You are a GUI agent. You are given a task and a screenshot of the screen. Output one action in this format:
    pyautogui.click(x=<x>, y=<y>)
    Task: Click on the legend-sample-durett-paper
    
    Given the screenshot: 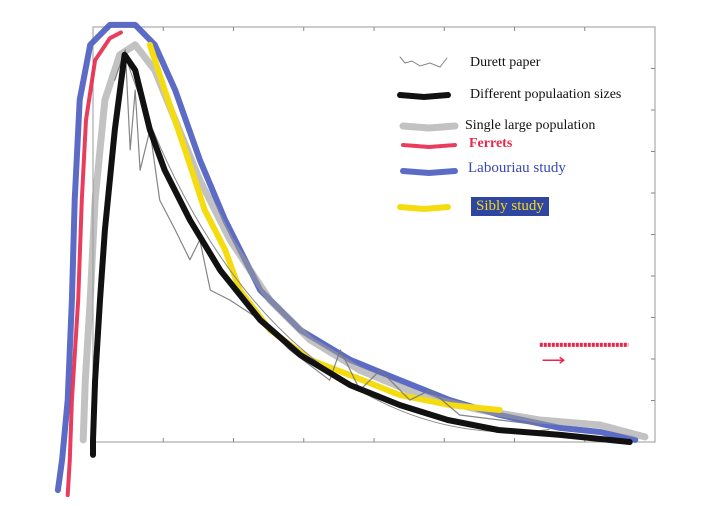 What is the action you would take?
    pyautogui.click(x=423, y=62)
    